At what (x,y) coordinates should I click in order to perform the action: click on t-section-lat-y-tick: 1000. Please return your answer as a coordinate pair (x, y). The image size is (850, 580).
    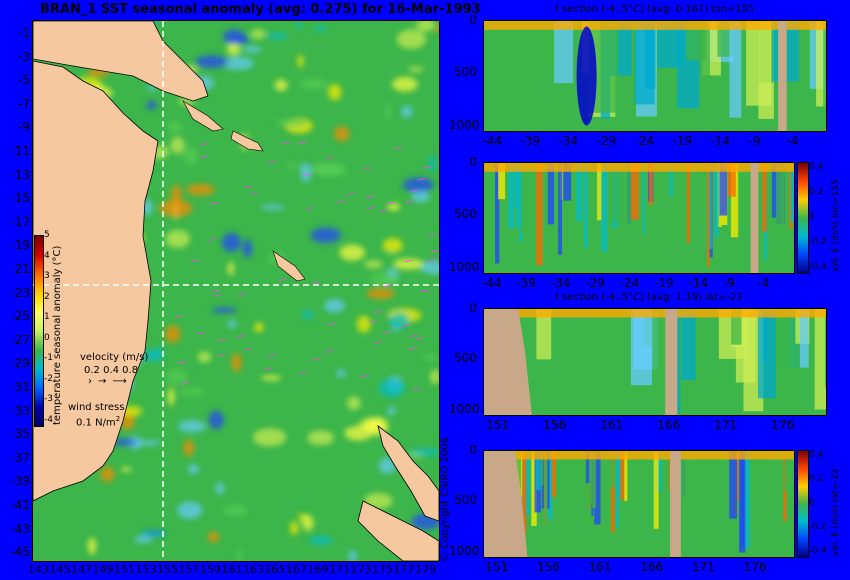
    Looking at the image, I should click on (464, 408).